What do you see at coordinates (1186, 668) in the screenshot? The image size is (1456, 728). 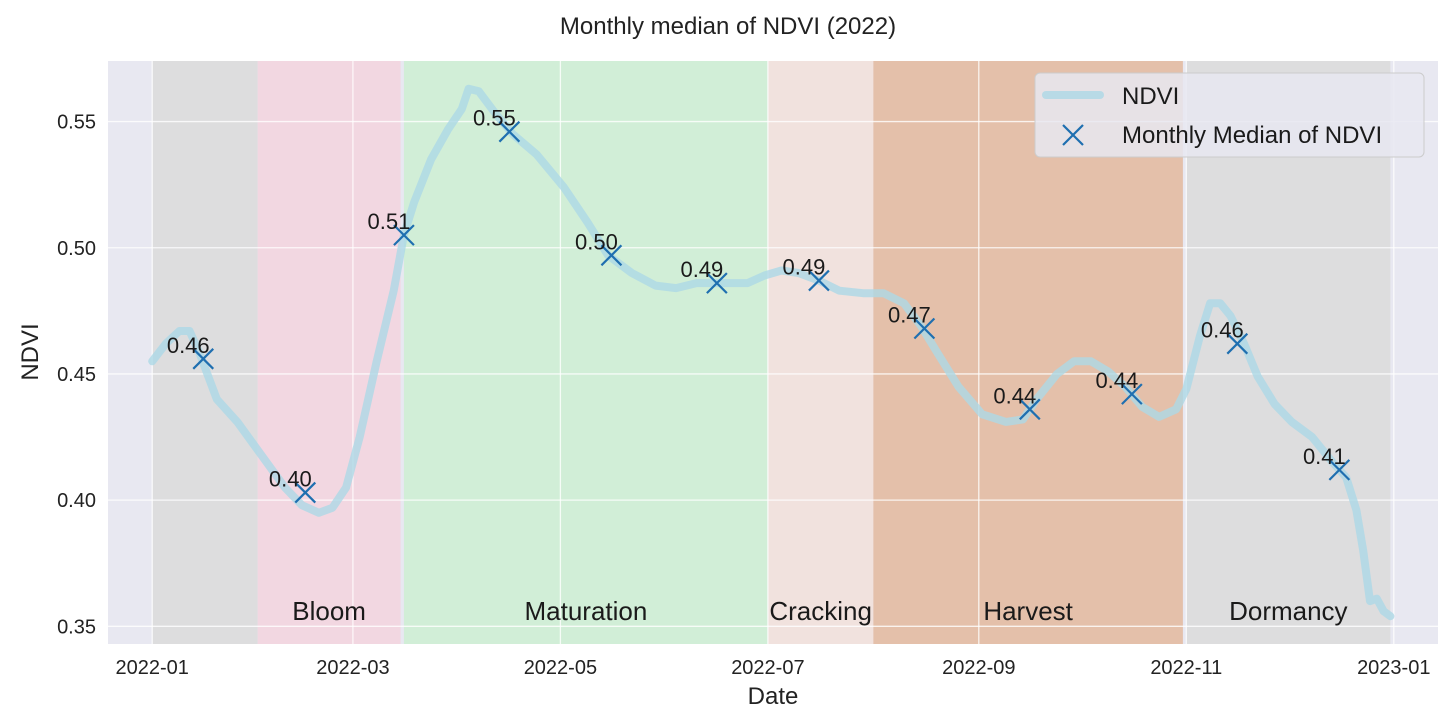 I see `x-tick-label: 2022-11` at bounding box center [1186, 668].